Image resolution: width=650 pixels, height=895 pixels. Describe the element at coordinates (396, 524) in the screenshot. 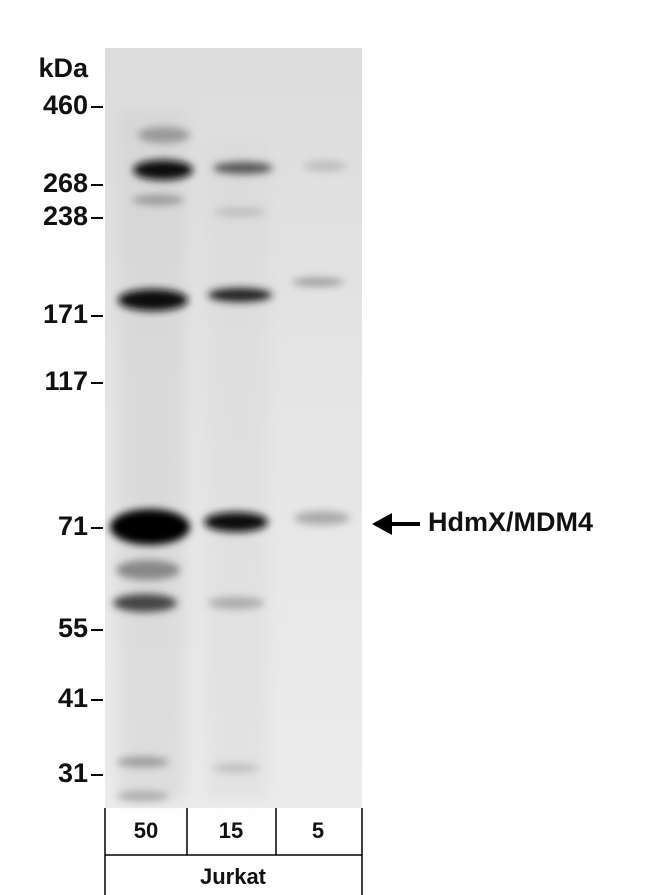

I see `target-arrow` at that location.